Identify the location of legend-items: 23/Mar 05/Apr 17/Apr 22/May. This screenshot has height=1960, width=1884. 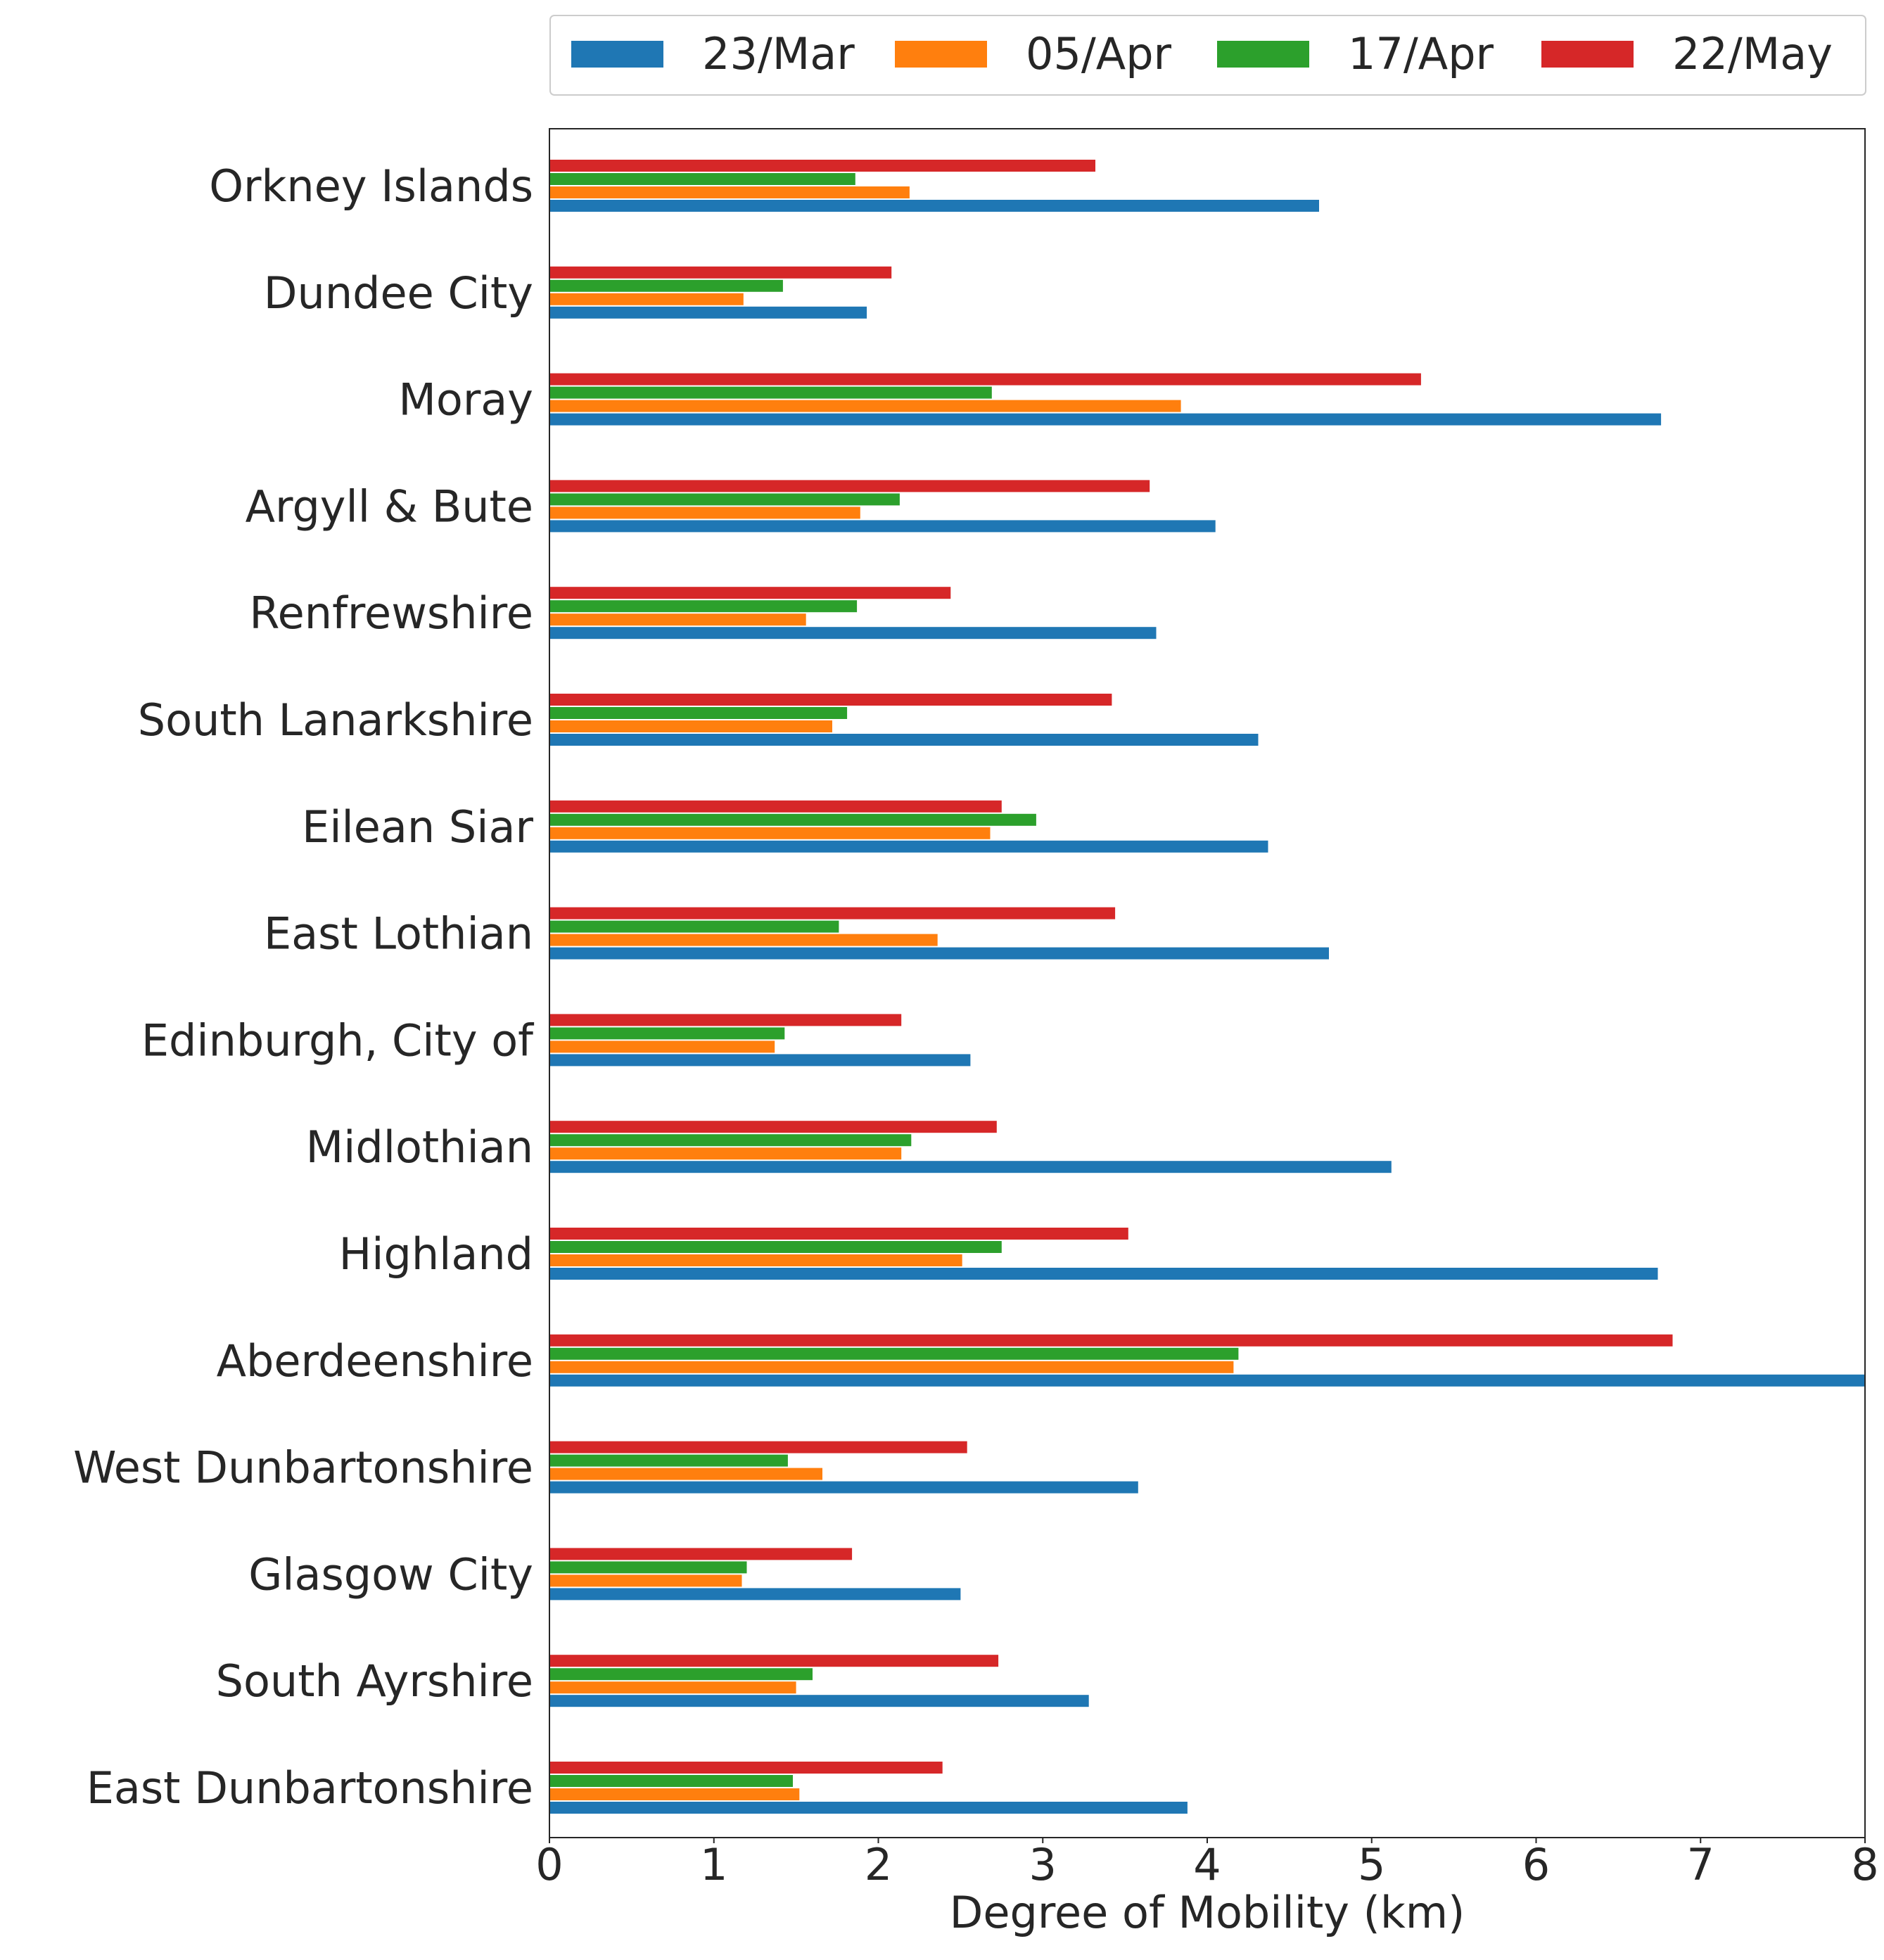
(1202, 54).